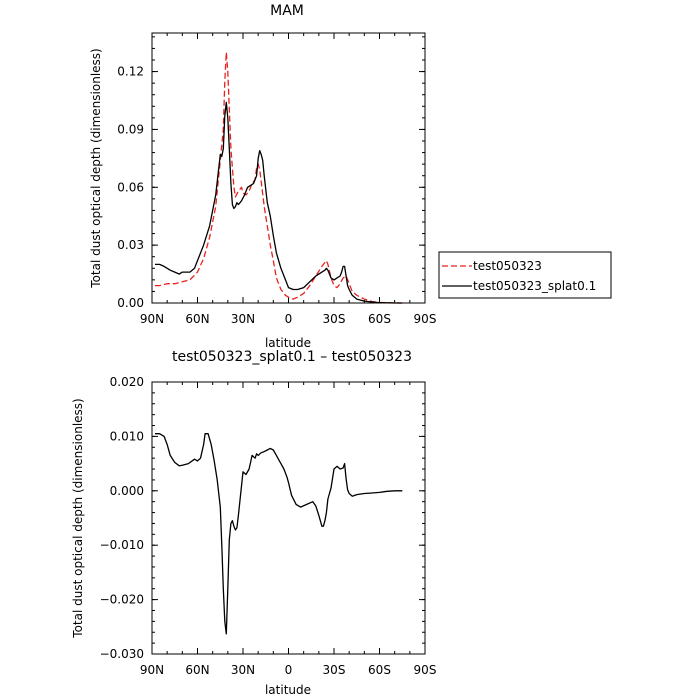 The width and height of the screenshot is (700, 700). I want to click on x-tick-label-diff: 90S, so click(425, 670).